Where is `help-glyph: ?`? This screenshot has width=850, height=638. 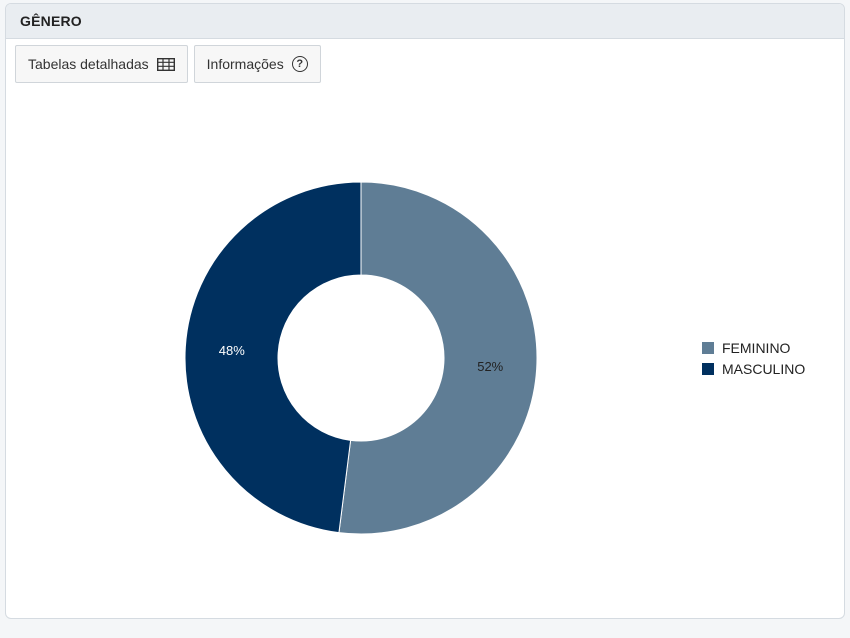
help-glyph: ? is located at coordinates (299, 64).